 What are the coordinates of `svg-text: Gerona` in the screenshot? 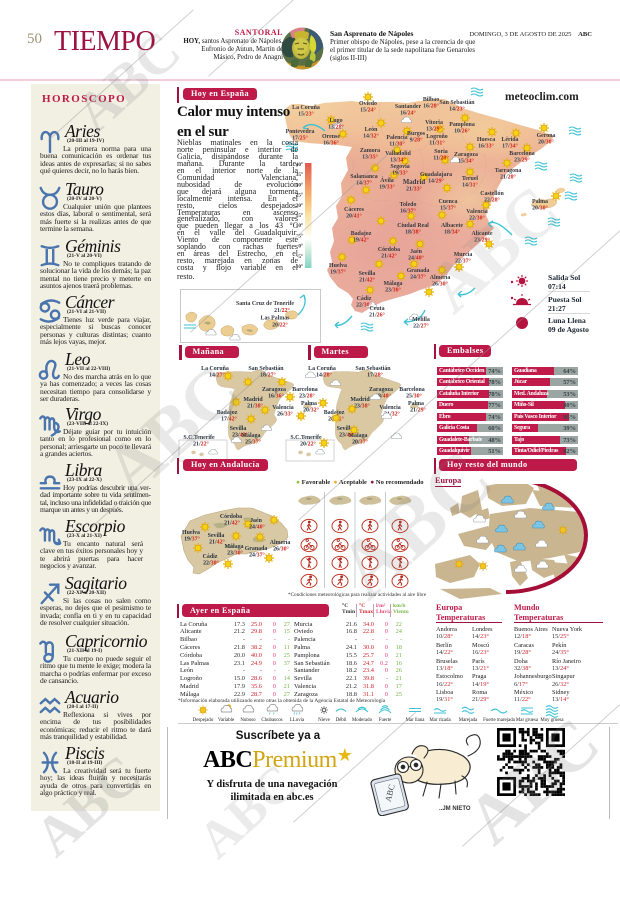 It's located at (546, 136).